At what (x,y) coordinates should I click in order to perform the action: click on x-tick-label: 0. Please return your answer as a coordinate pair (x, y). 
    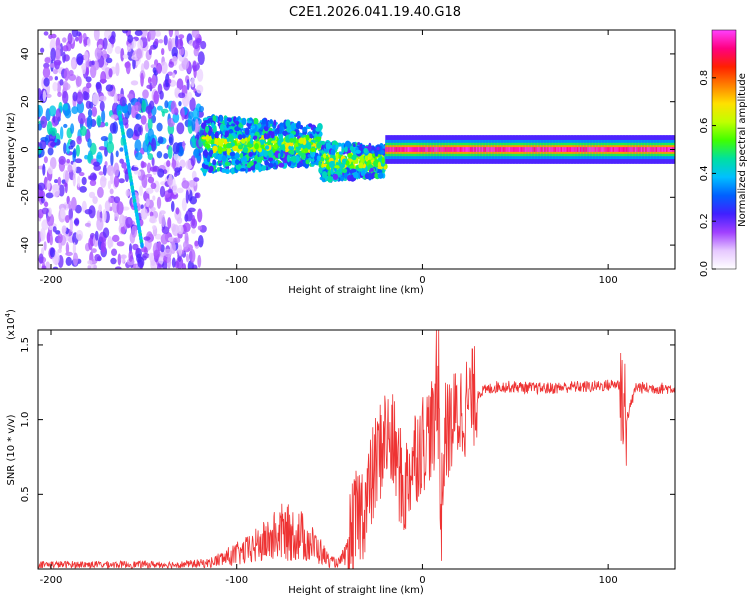
    Looking at the image, I should click on (422, 580).